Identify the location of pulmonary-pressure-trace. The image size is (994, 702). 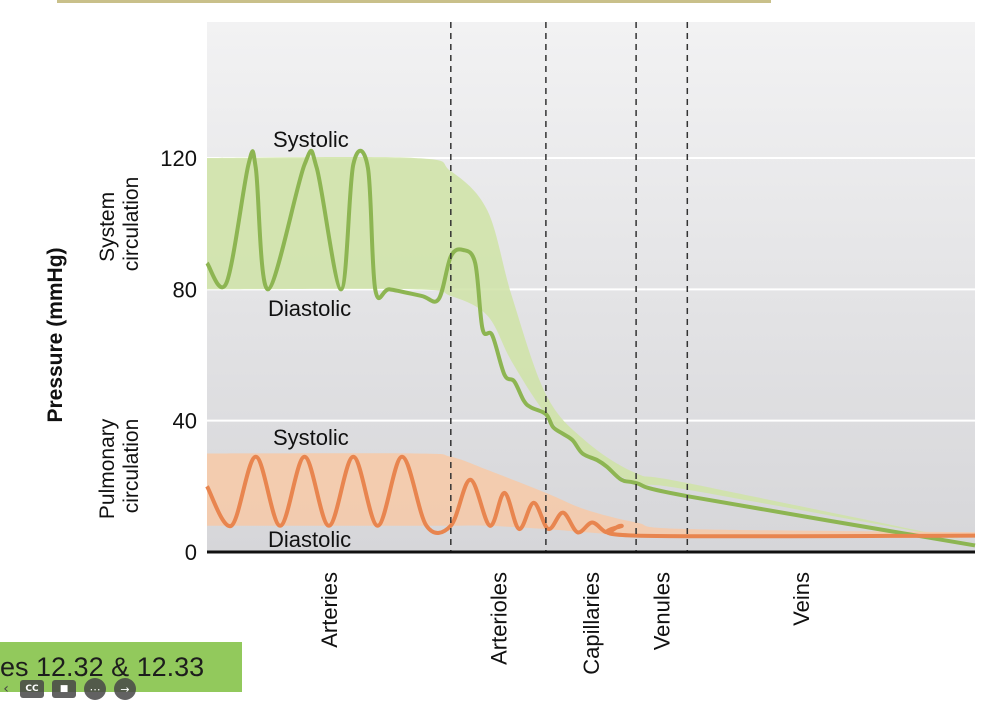
(590, 496).